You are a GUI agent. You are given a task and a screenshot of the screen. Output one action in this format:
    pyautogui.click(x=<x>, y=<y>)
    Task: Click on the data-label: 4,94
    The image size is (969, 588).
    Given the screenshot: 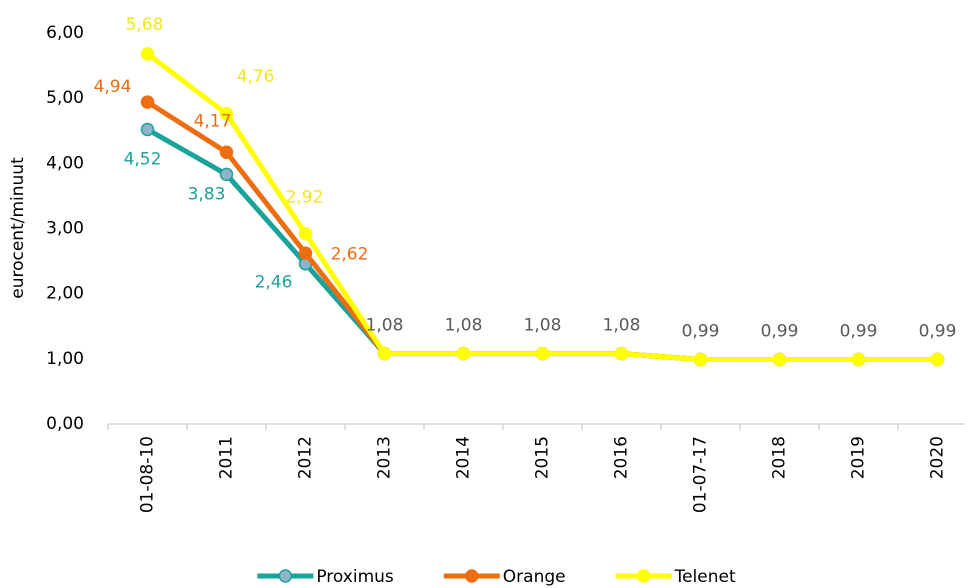 What is the action you would take?
    pyautogui.click(x=113, y=87)
    